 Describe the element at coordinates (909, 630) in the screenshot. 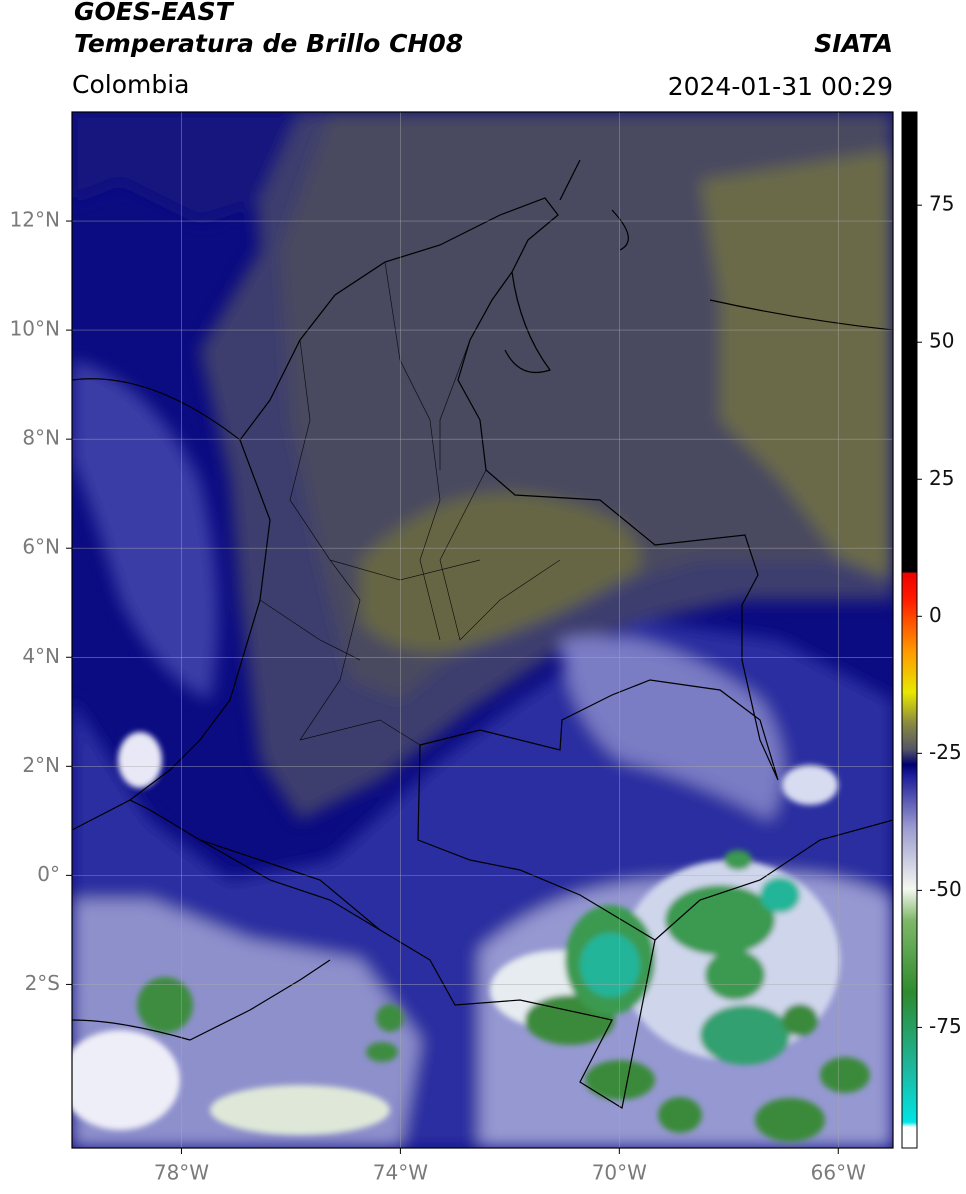

I see `colorbar` at that location.